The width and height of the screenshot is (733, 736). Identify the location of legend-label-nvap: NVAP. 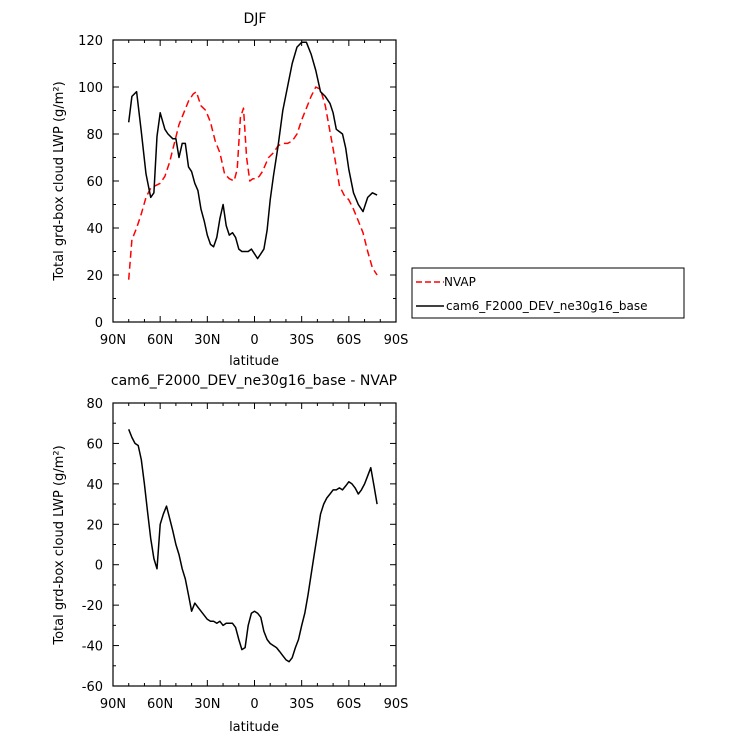
(460, 282).